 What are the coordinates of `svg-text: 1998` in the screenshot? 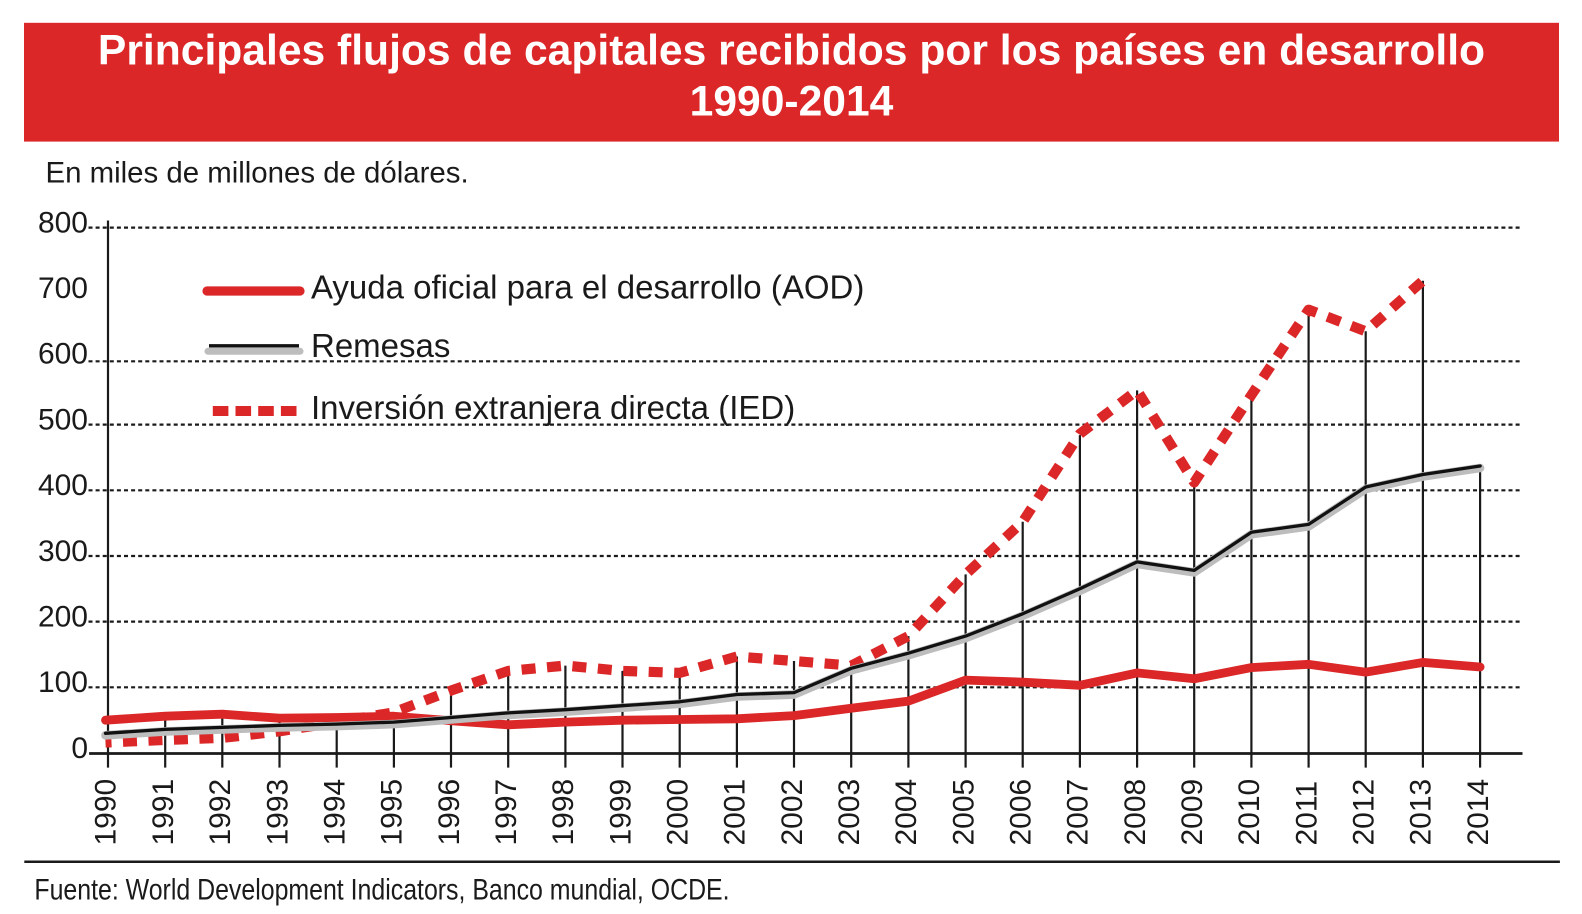 It's located at (563, 812).